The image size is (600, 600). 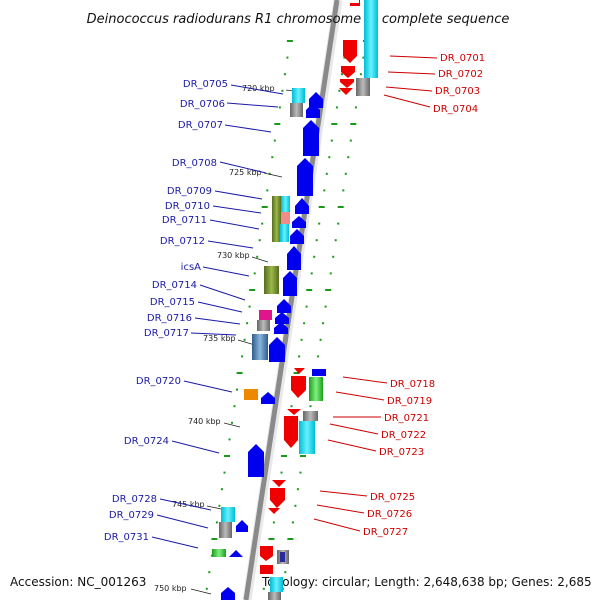 I want to click on gene-label-right: DR_0719, so click(x=409, y=401).